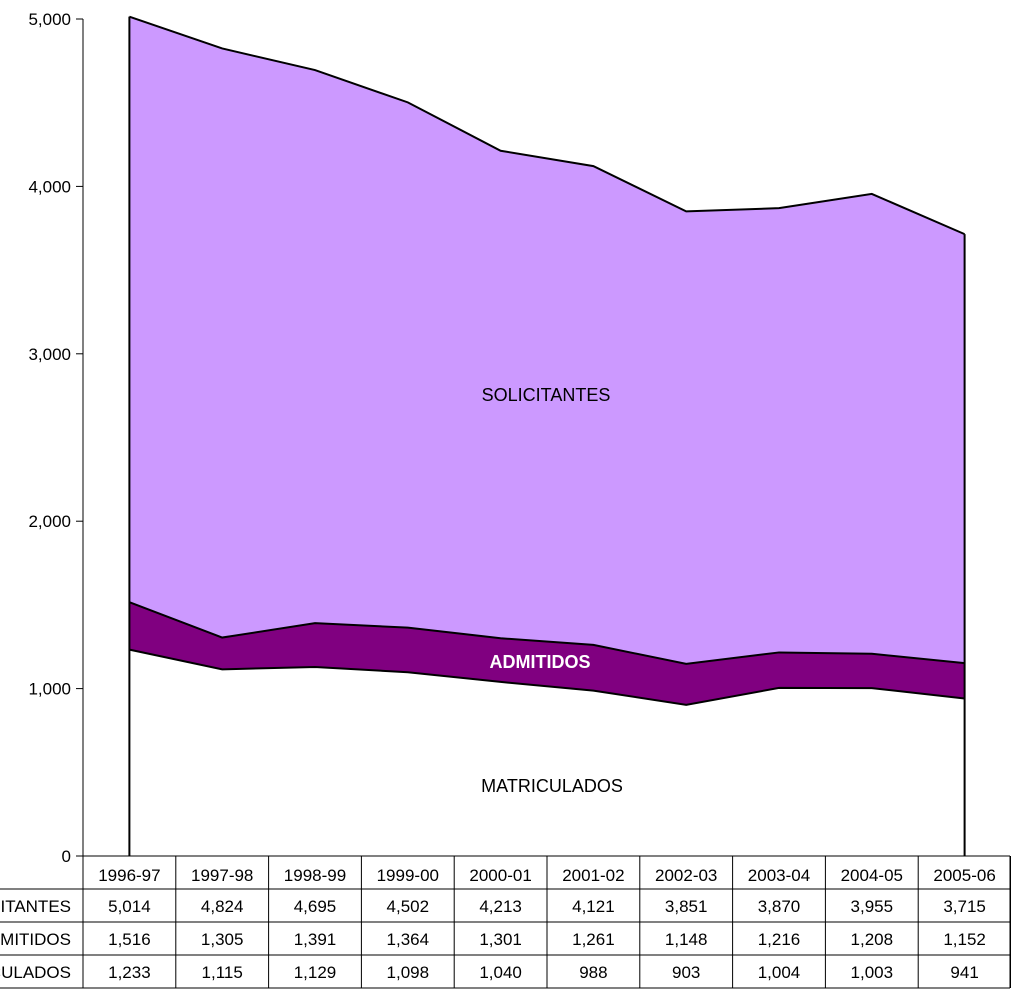 This screenshot has height=1001, width=1011. What do you see at coordinates (129, 972) in the screenshot?
I see `table-cell: 1,233` at bounding box center [129, 972].